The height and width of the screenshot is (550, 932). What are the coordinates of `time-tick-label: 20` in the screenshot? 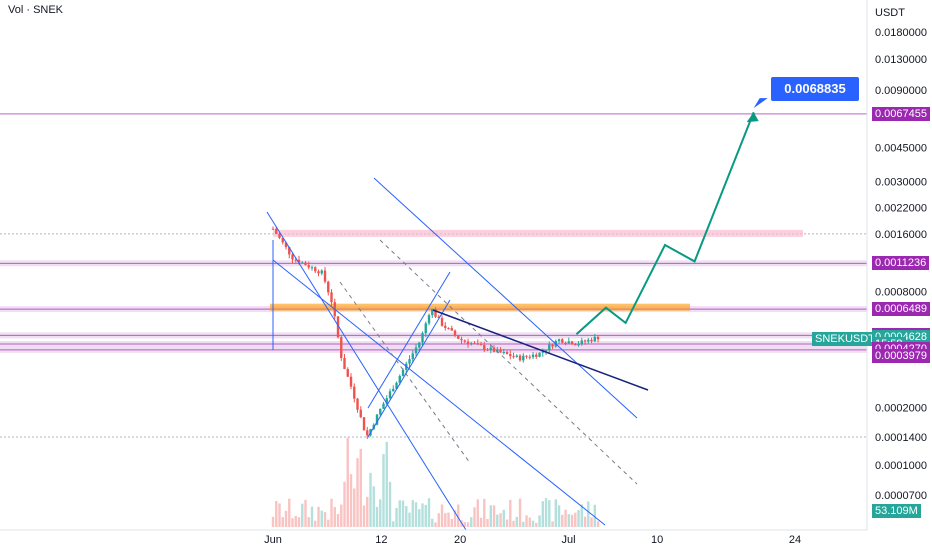 It's located at (460, 540).